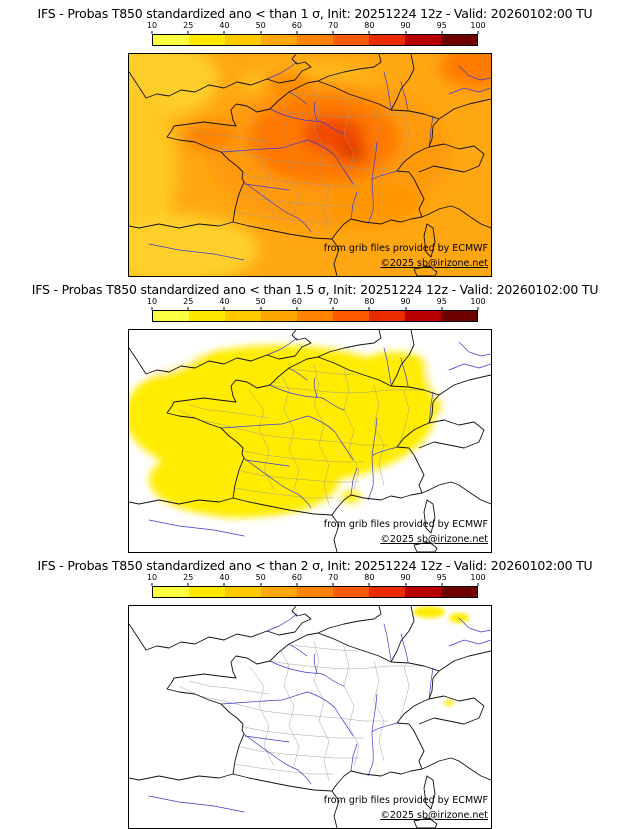  Describe the element at coordinates (333, 25) in the screenshot. I see `colorbar-tick-label: 70` at that location.